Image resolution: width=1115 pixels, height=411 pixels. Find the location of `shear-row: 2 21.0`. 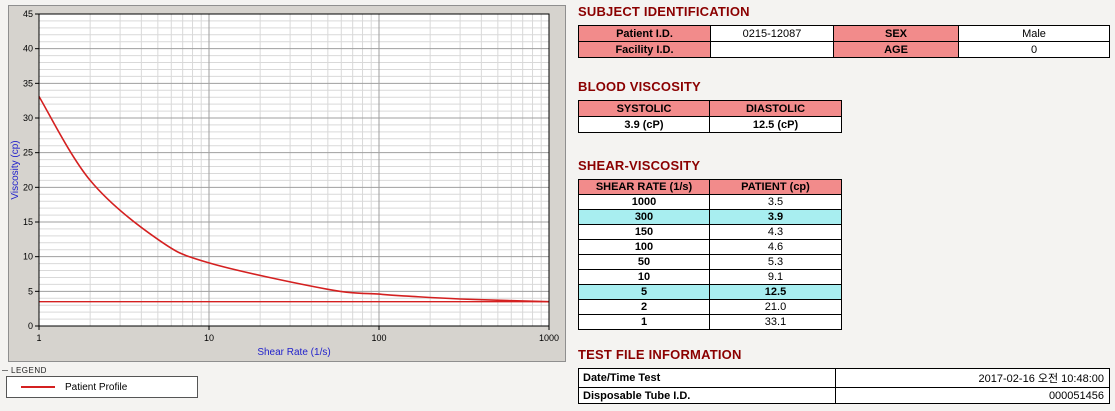

shear-row: 2 21.0 is located at coordinates (710, 307).